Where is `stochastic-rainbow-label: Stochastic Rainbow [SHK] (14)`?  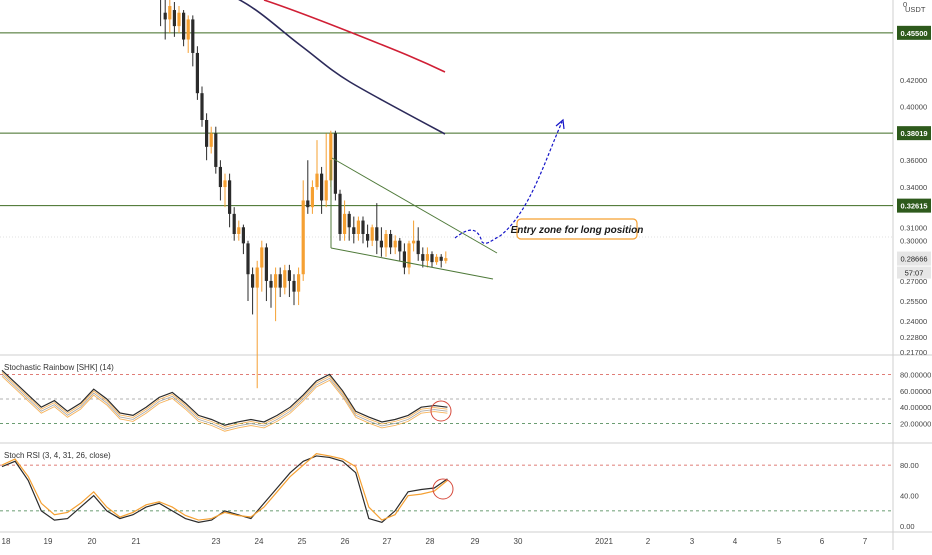 stochastic-rainbow-label: Stochastic Rainbow [SHK] (14) is located at coordinates (59, 367).